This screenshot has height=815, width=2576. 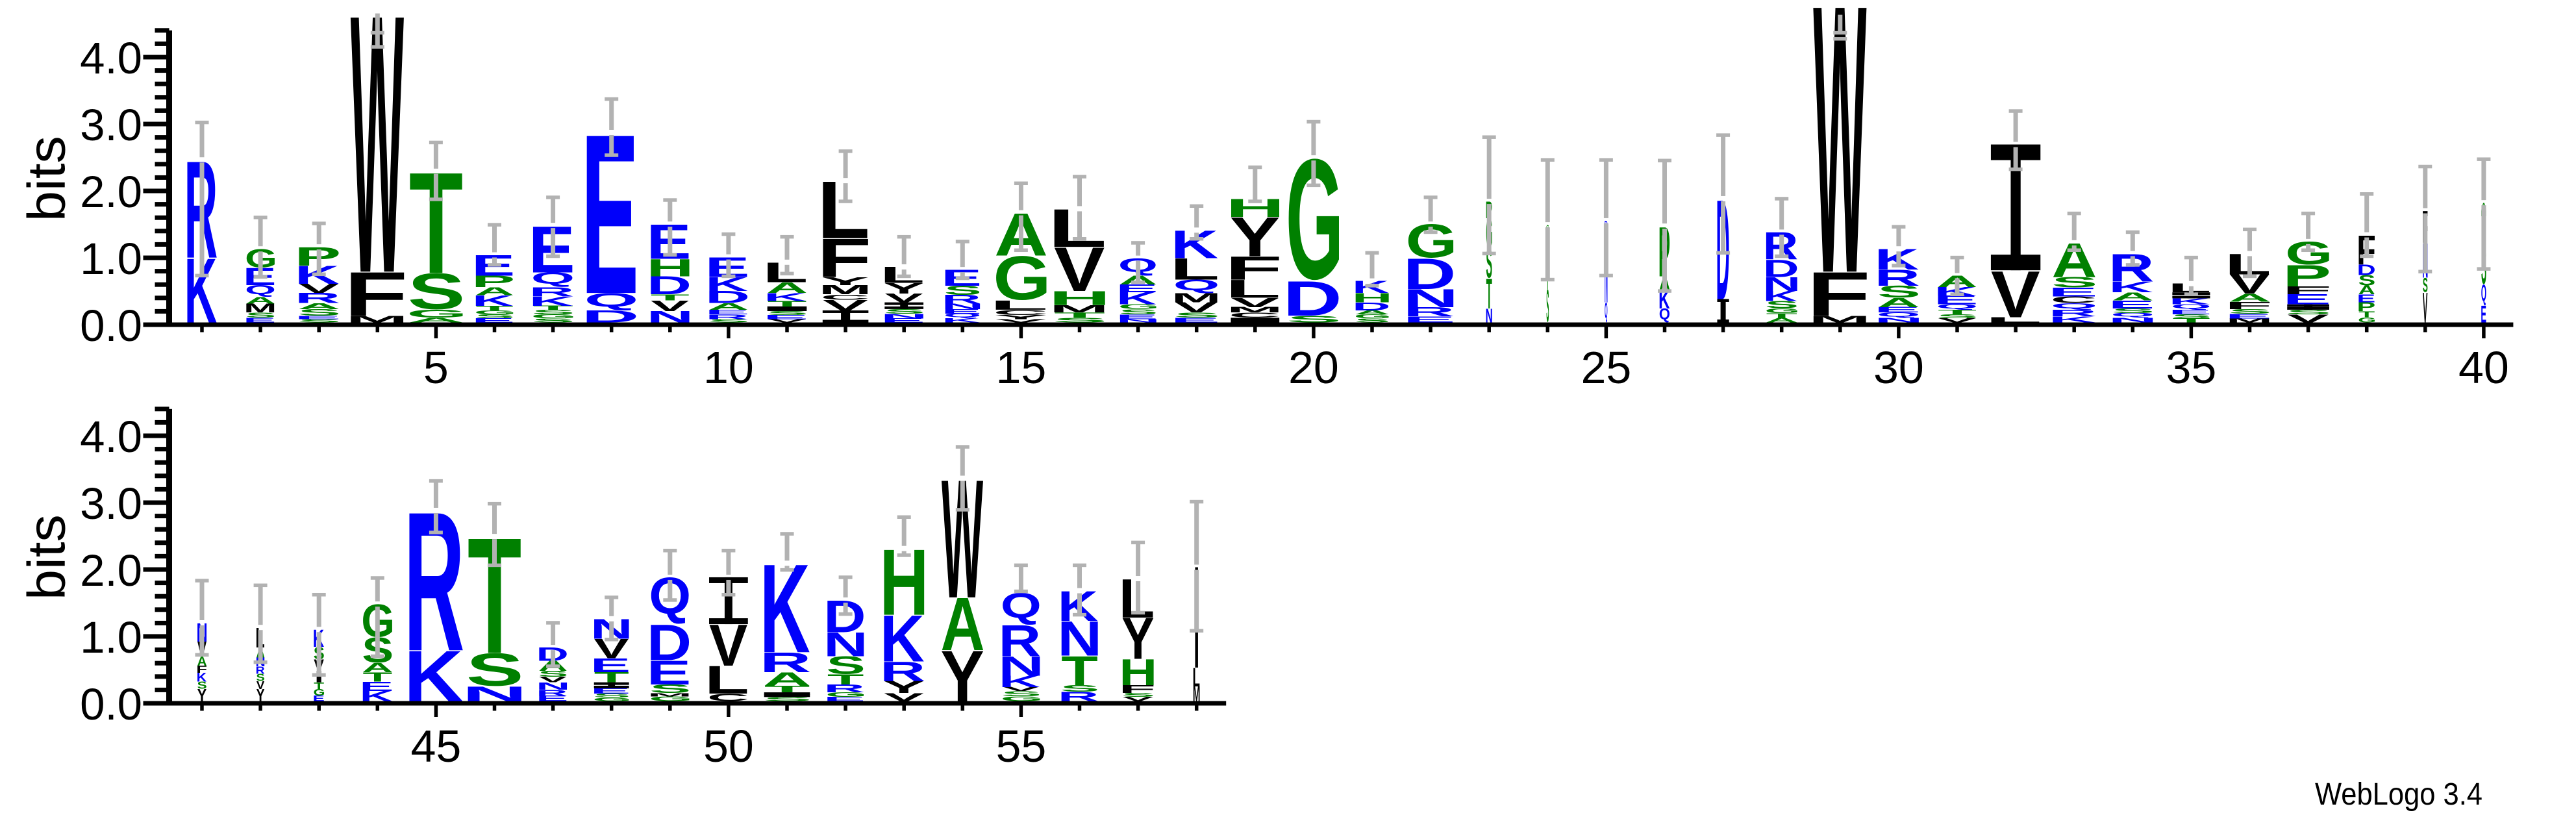 I want to click on svg-text: 35, so click(x=2191, y=367).